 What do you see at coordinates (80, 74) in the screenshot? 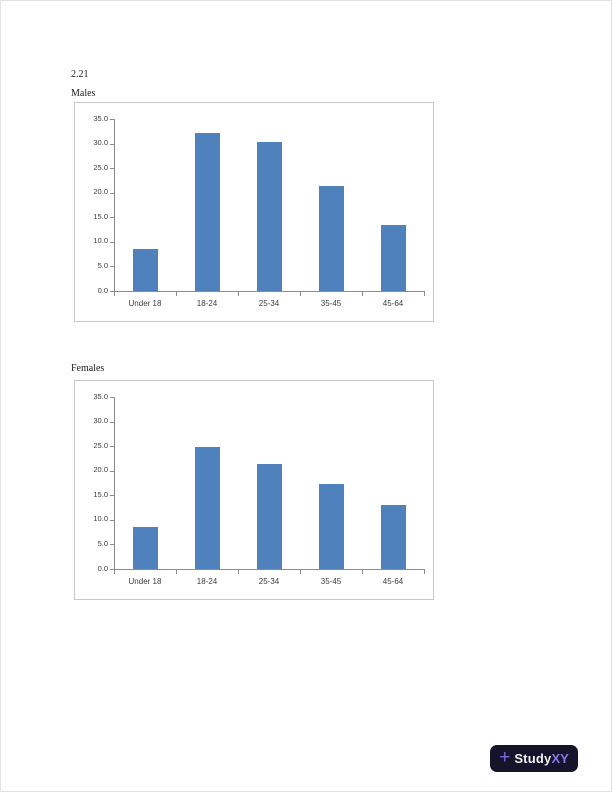
I see `problem-number: 2.21` at bounding box center [80, 74].